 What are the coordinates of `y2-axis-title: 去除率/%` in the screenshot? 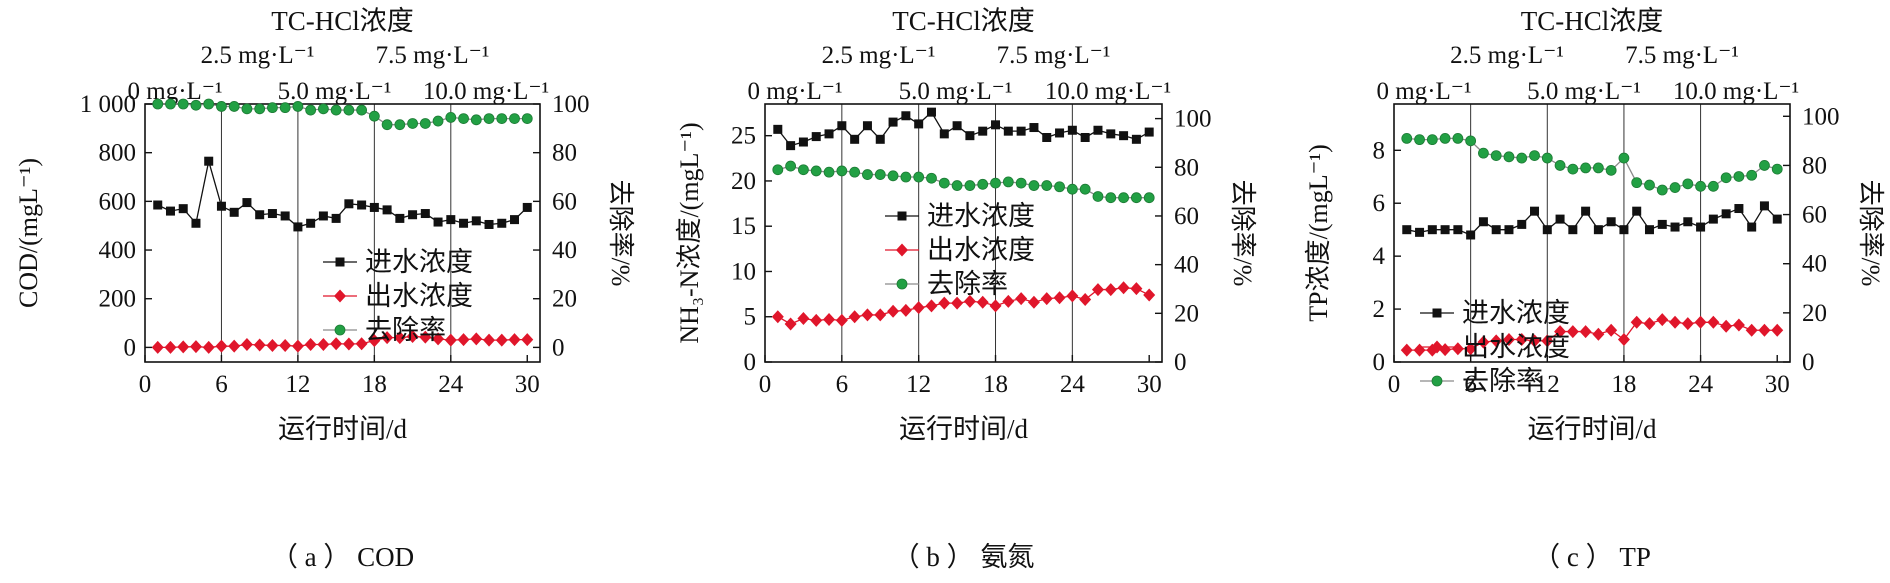 It's located at (1870, 233).